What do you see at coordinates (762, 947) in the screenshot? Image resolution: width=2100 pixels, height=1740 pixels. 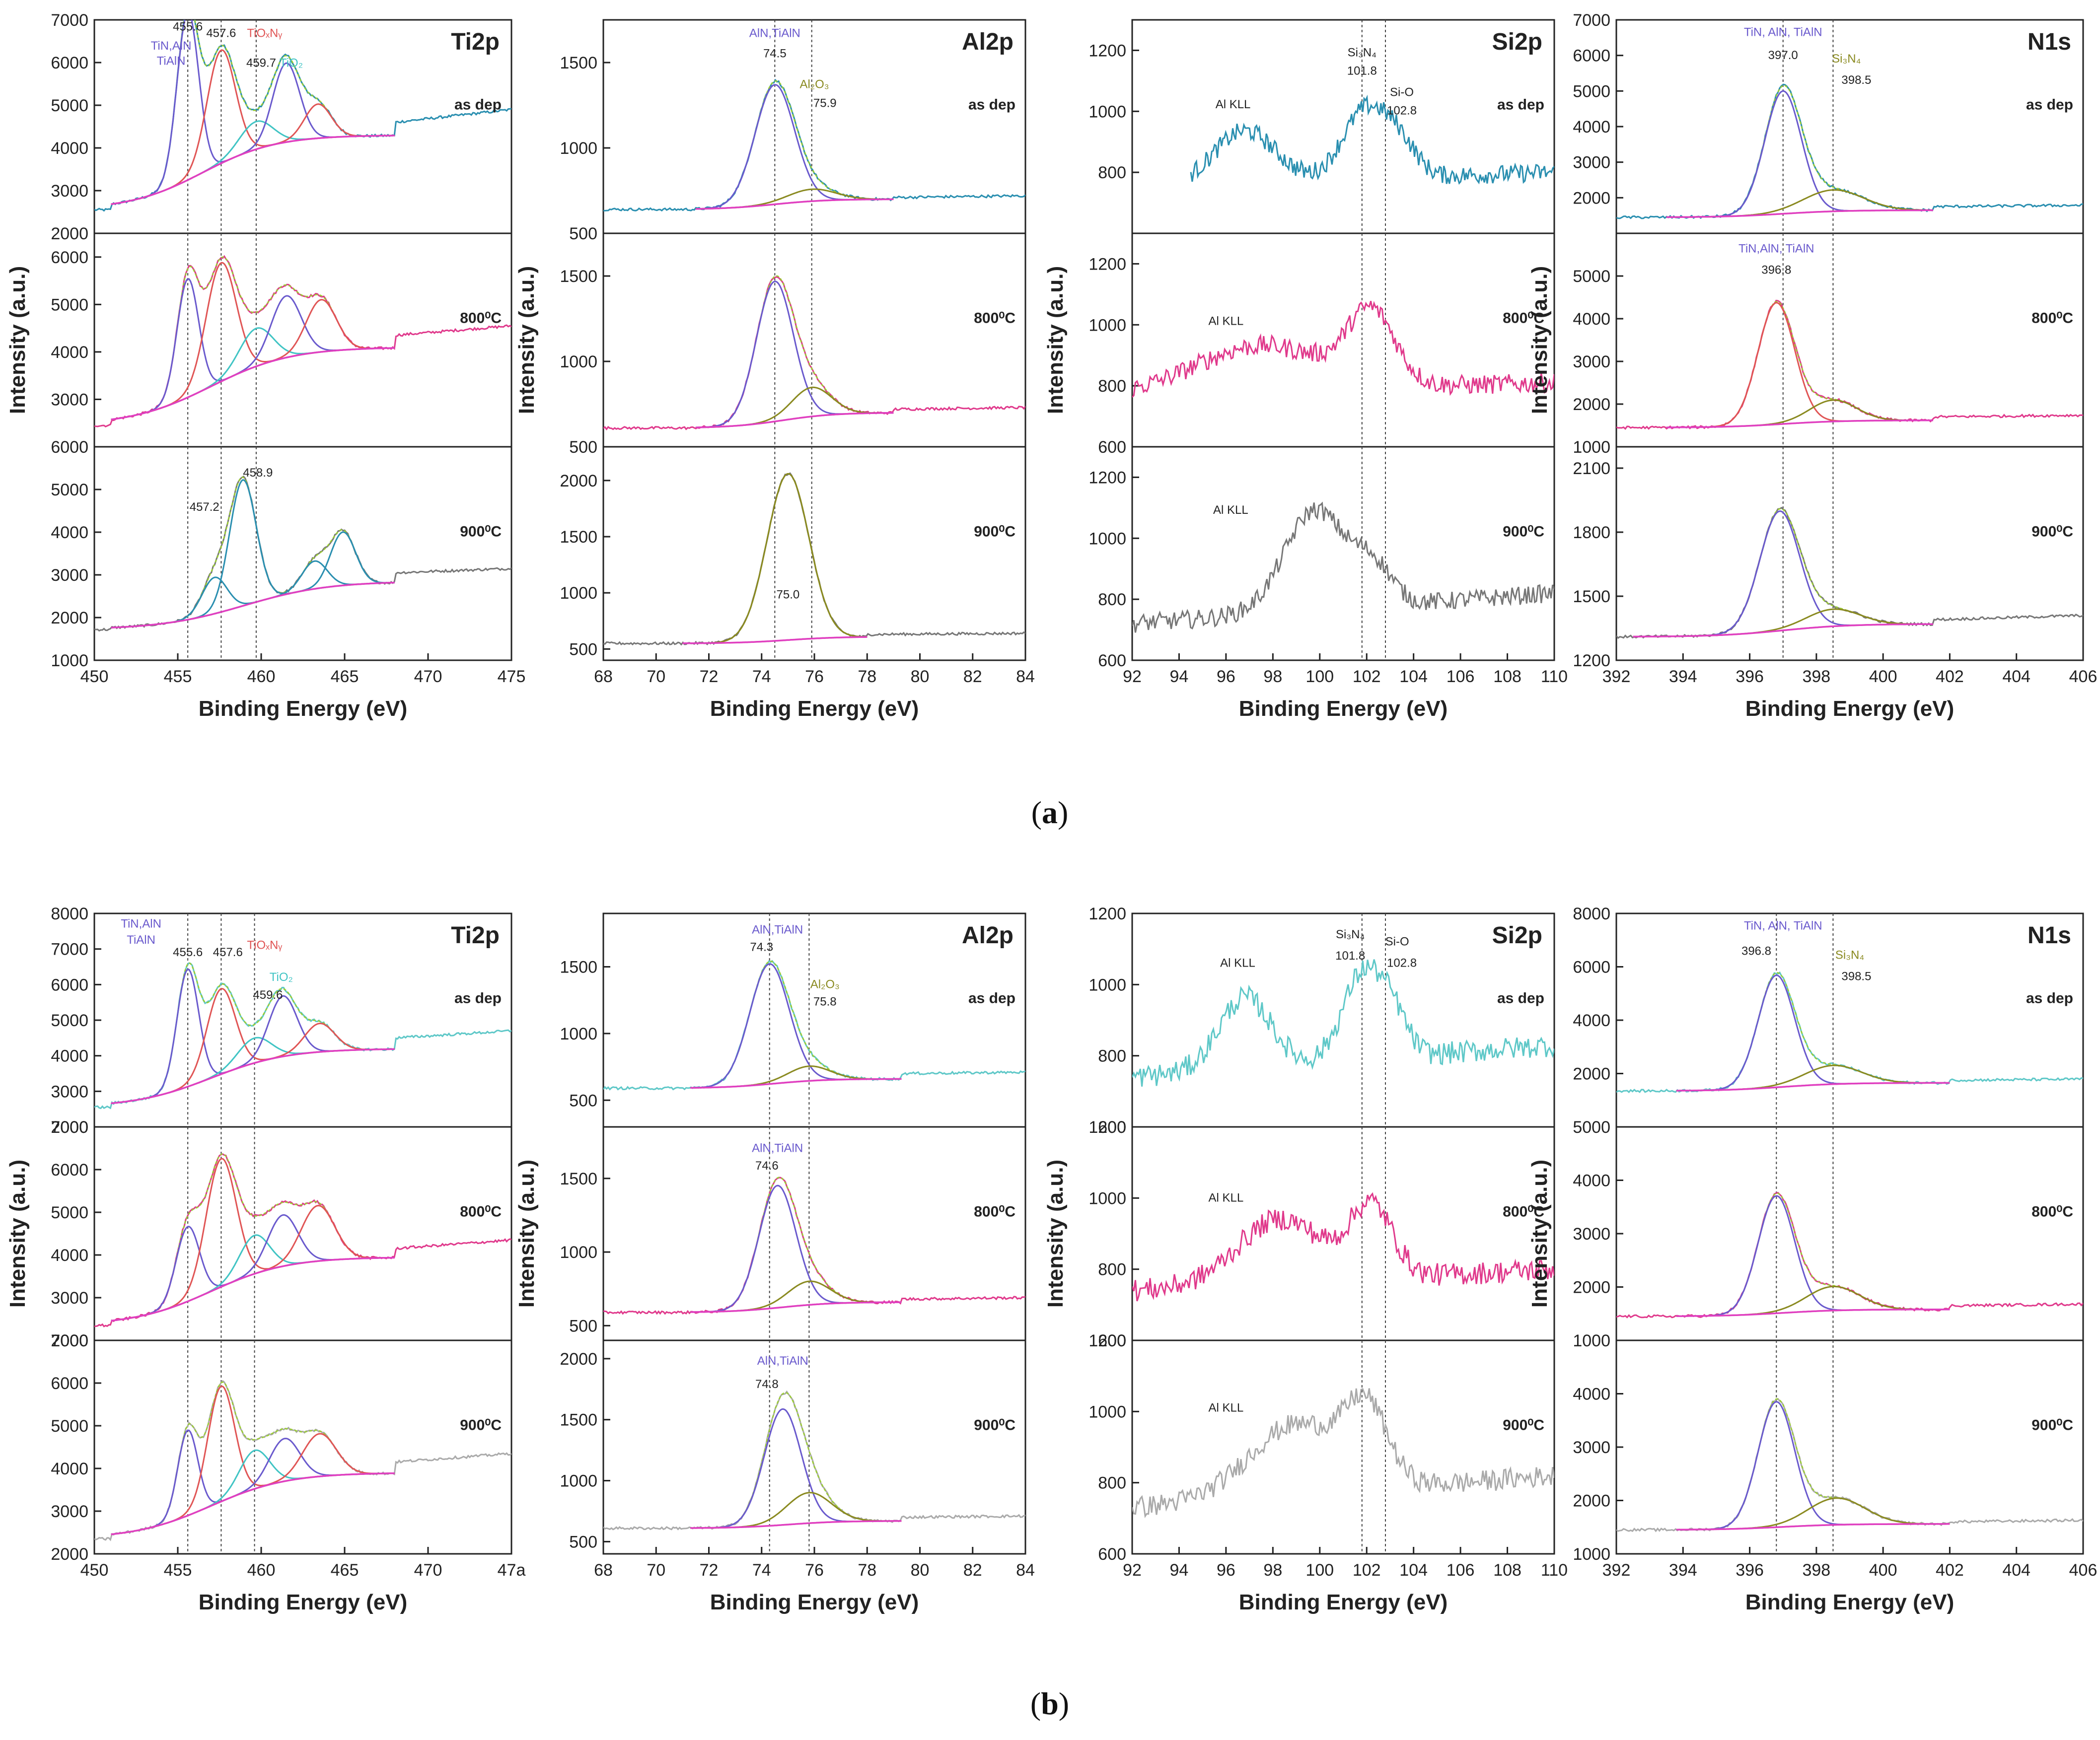 I see `peak-annotation: 74.3` at bounding box center [762, 947].